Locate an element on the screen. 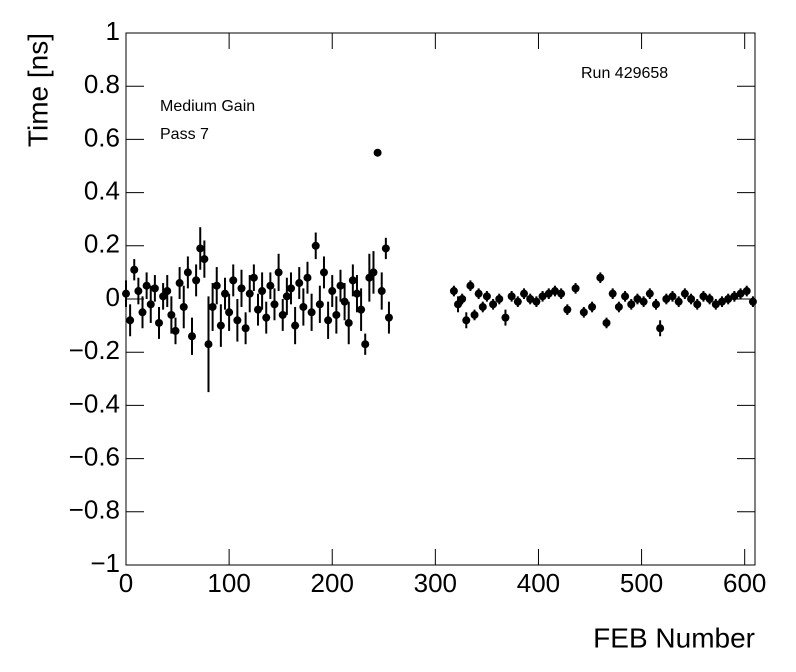 The height and width of the screenshot is (672, 796). x-tick-label: 0 is located at coordinates (126, 583).